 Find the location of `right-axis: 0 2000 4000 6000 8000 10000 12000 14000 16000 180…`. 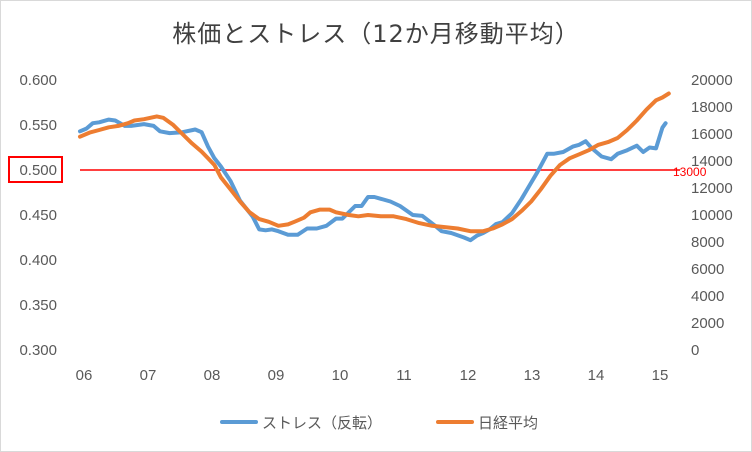

right-axis: 0 2000 4000 6000 8000 10000 12000 14000 16000 180… is located at coordinates (712, 215).